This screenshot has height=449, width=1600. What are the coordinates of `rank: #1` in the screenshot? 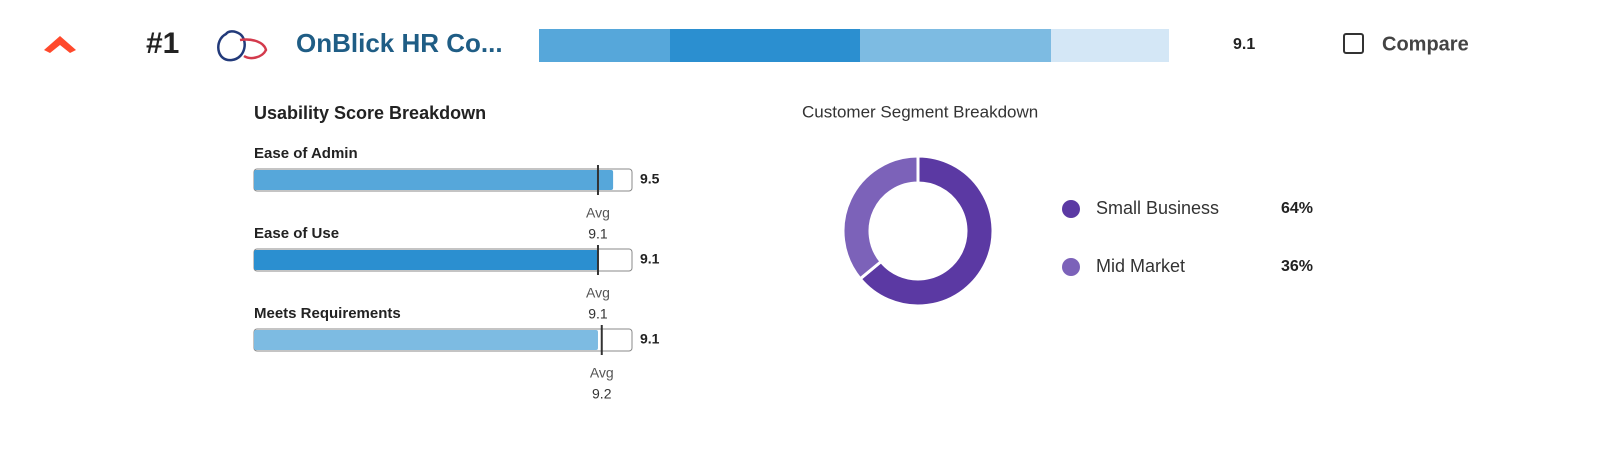 It's located at (162, 43).